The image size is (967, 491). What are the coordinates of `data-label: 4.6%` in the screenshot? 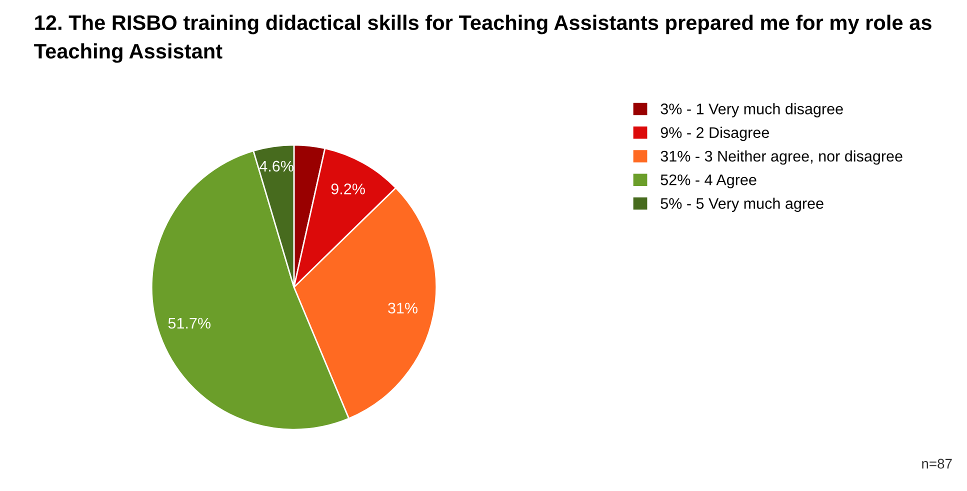 It's located at (276, 166).